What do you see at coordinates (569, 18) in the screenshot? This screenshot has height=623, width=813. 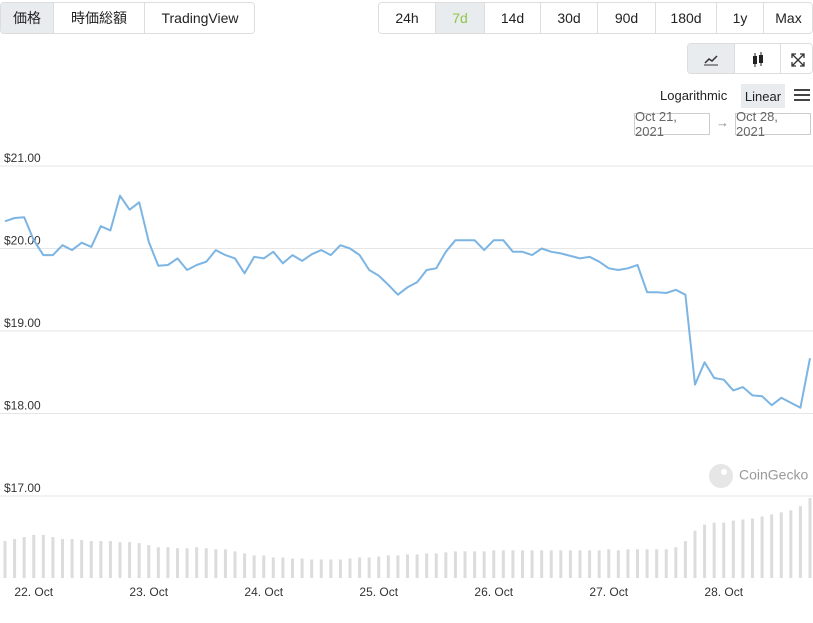 I see `range-button: 30d` at bounding box center [569, 18].